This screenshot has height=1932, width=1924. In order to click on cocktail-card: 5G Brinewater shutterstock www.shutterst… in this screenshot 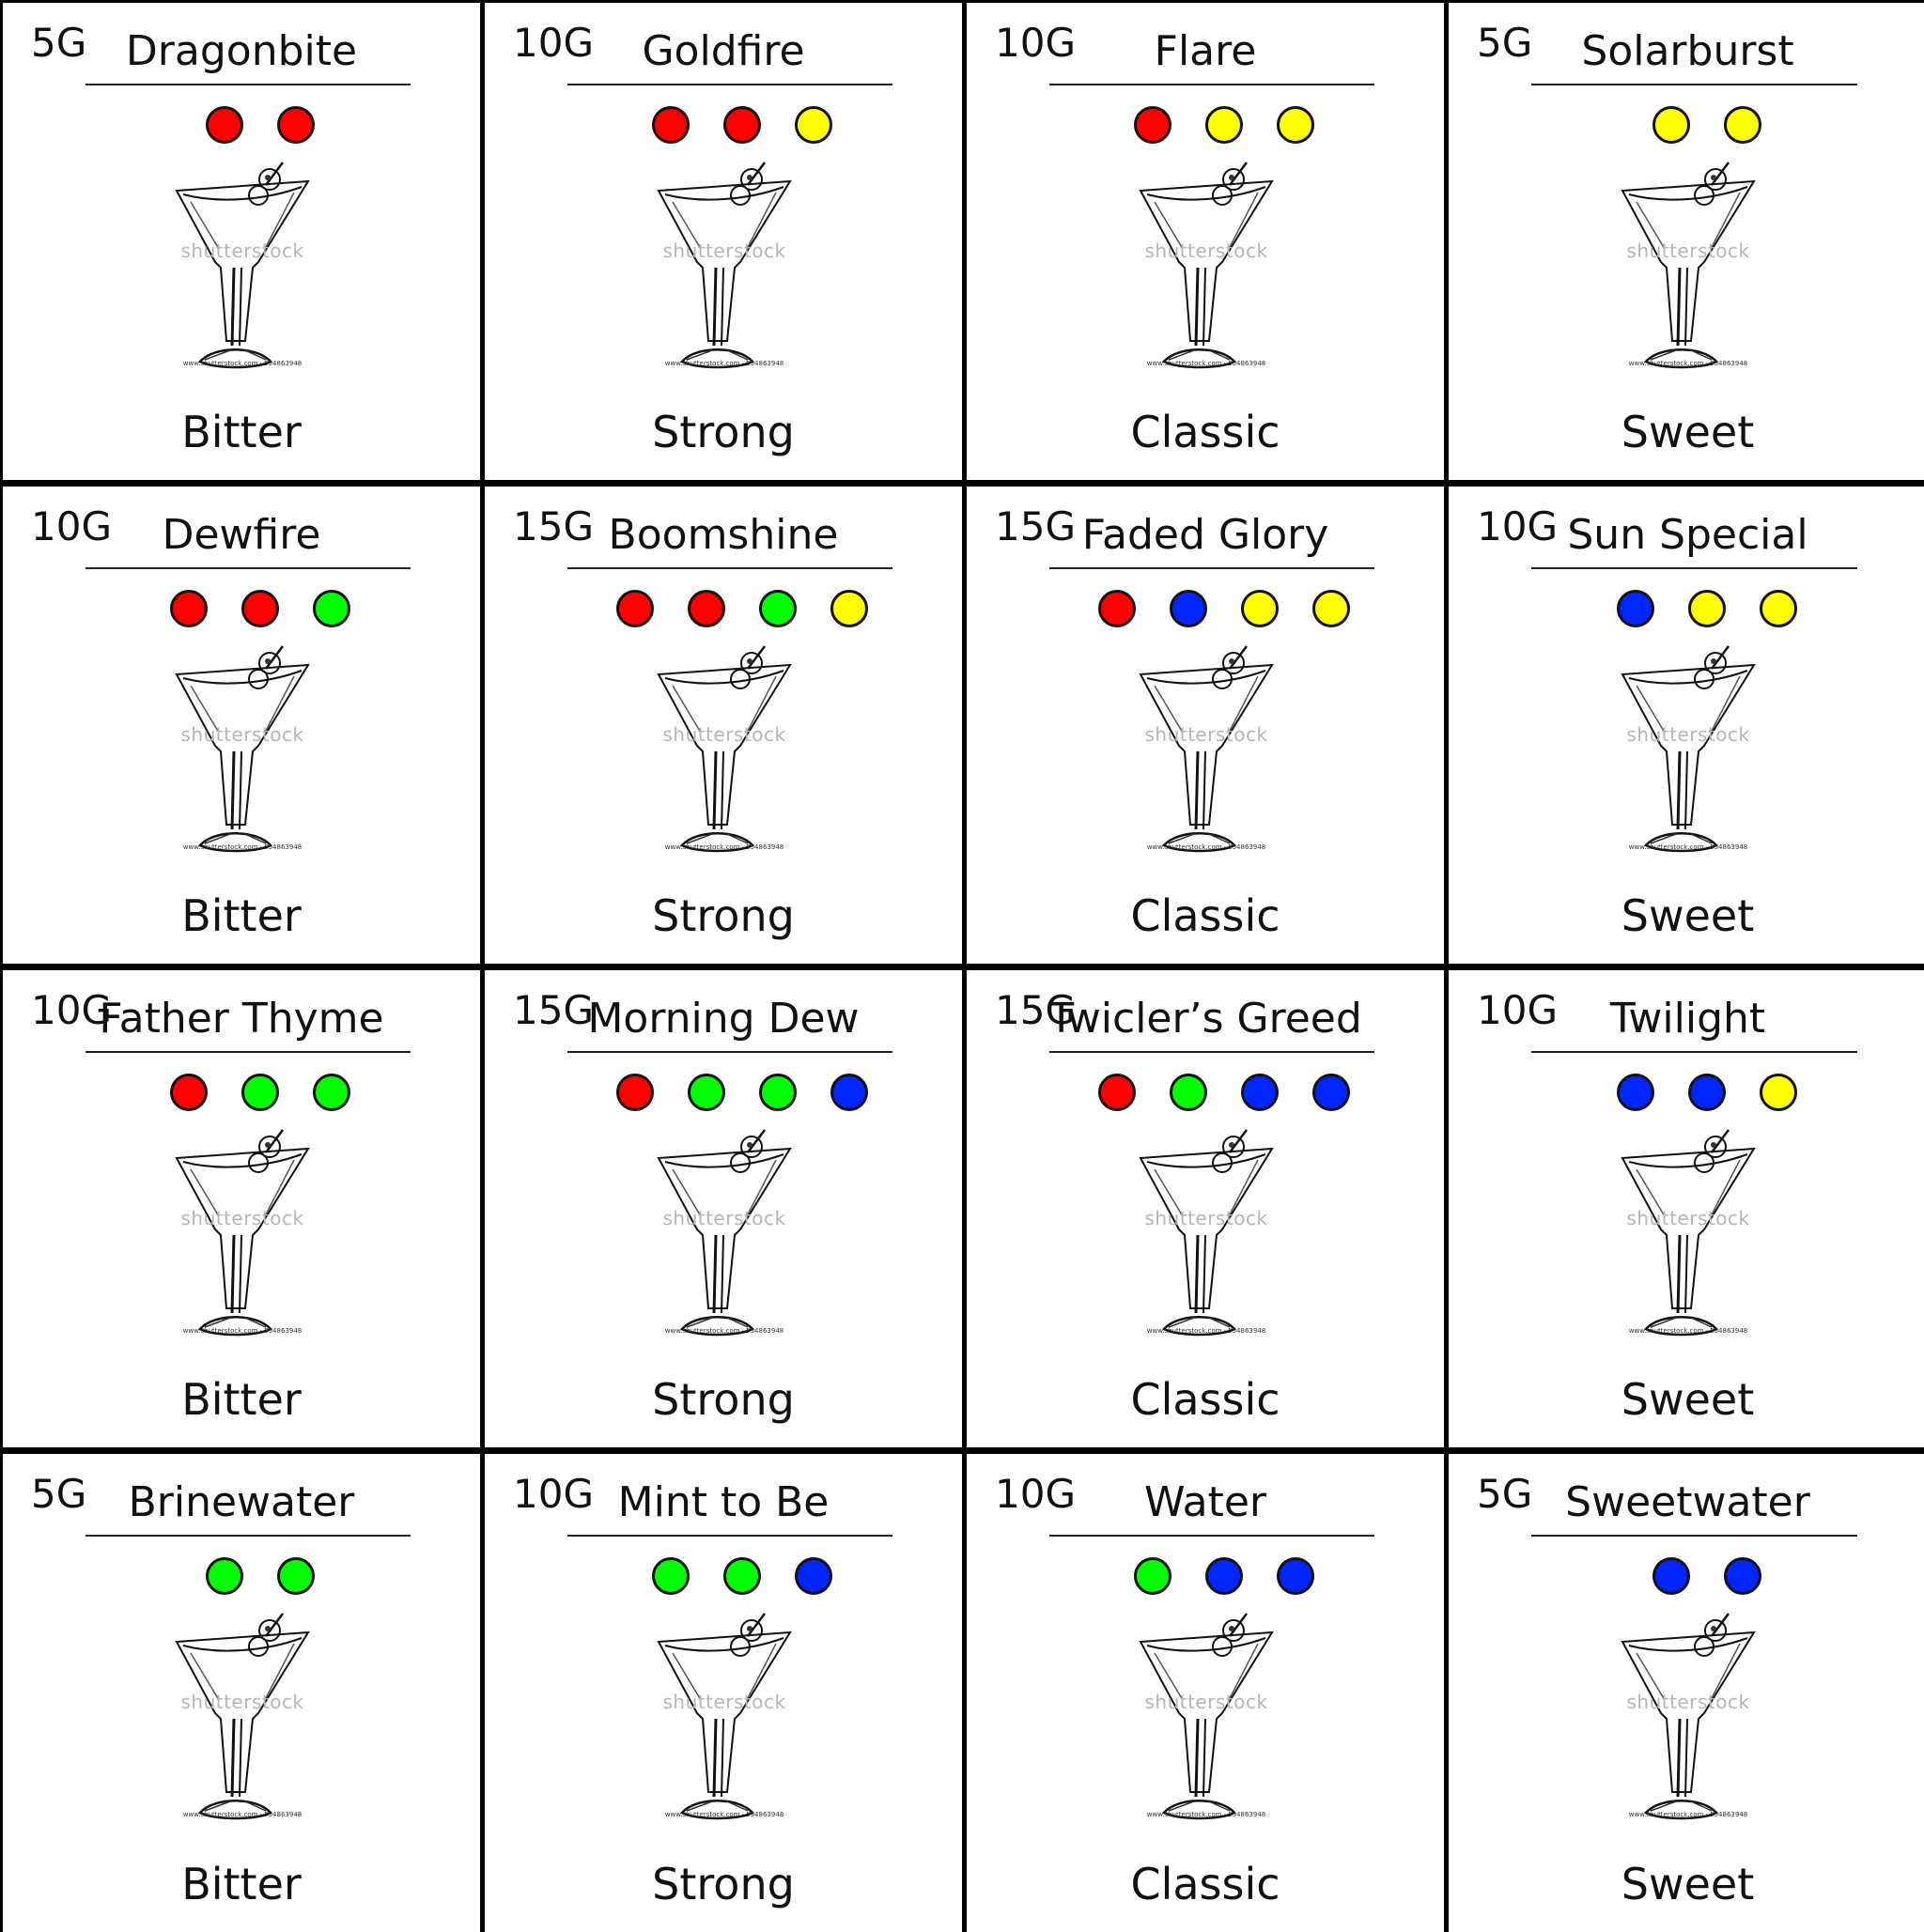, I will do `click(242, 1693)`.